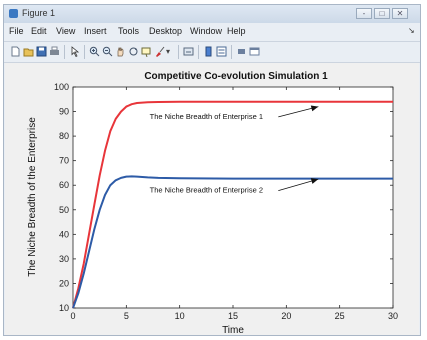 Image resolution: width=427 pixels, height=340 pixels. What do you see at coordinates (146, 51) in the screenshot?
I see `data-cursor-icon` at bounding box center [146, 51].